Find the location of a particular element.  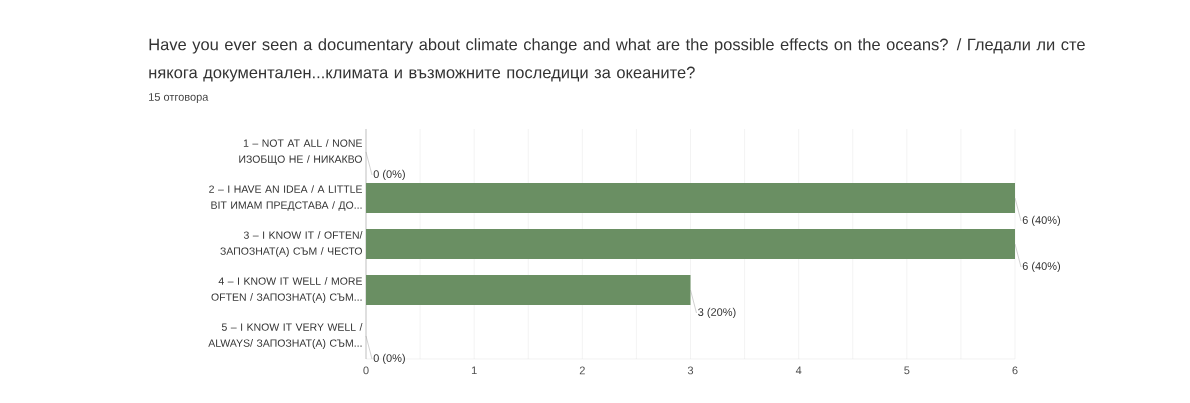

x-tick-label: 3 is located at coordinates (690, 370).